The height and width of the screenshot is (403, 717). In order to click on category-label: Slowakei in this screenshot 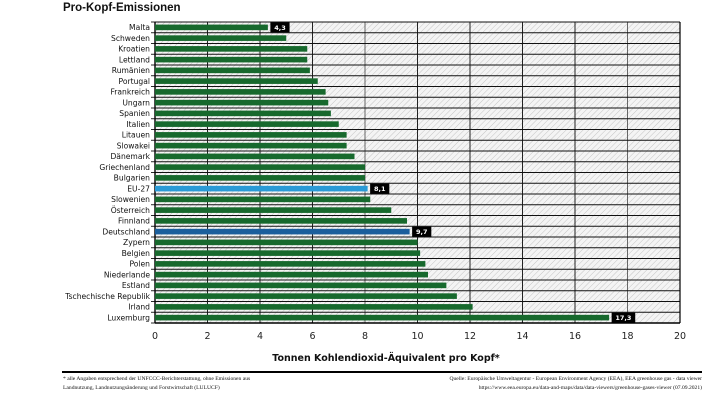, I will do `click(133, 145)`.